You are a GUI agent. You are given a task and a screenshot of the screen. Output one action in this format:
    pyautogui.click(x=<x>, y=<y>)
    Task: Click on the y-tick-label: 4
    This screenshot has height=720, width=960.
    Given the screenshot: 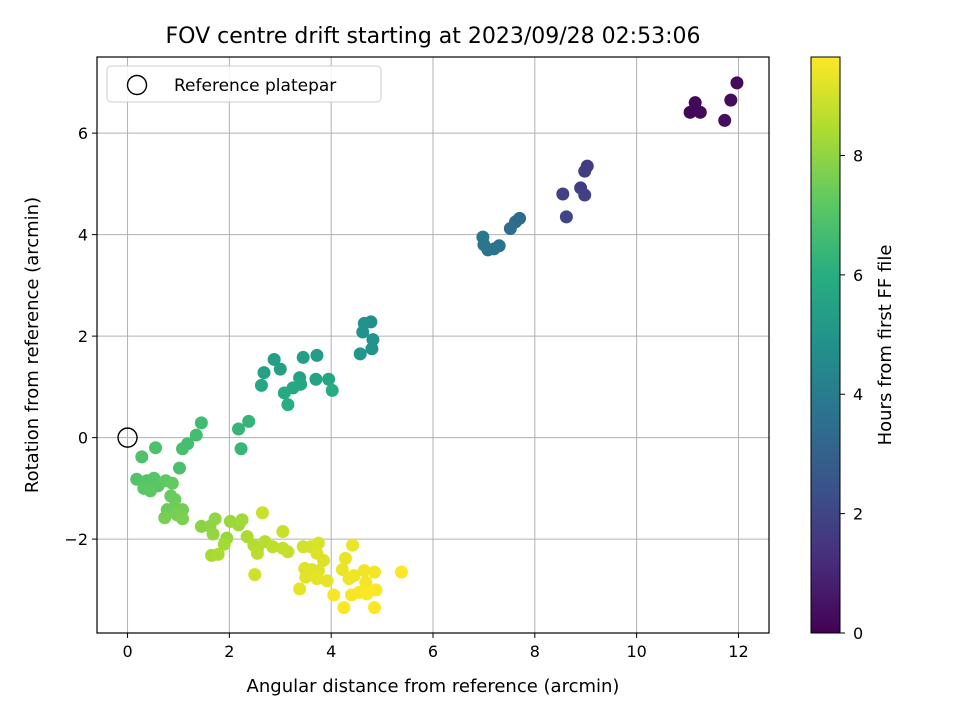 What is the action you would take?
    pyautogui.click(x=83, y=235)
    